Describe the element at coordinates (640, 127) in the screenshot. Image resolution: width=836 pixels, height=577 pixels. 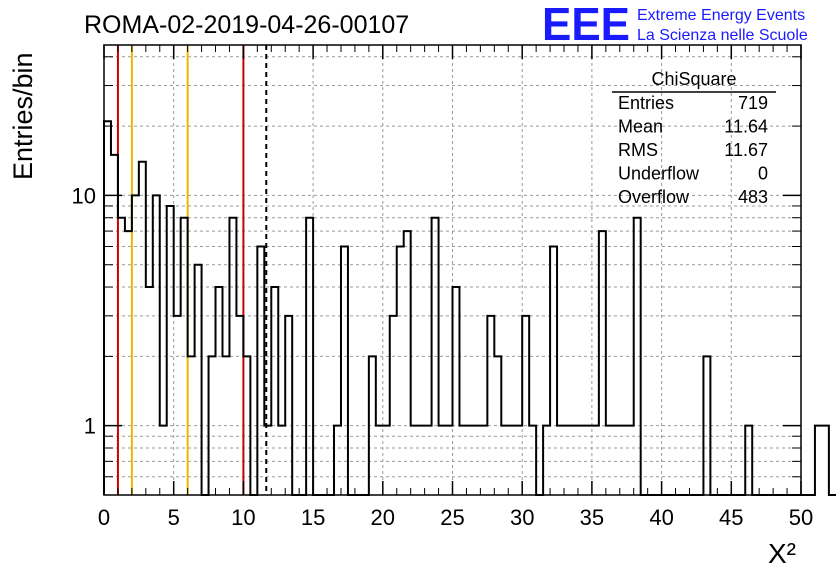
I see `stats-label: Mean` at that location.